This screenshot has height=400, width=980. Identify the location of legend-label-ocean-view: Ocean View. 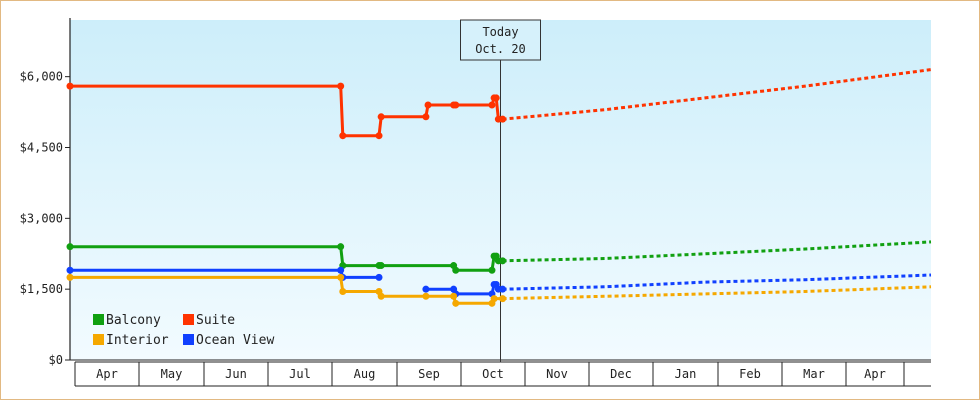
(235, 340).